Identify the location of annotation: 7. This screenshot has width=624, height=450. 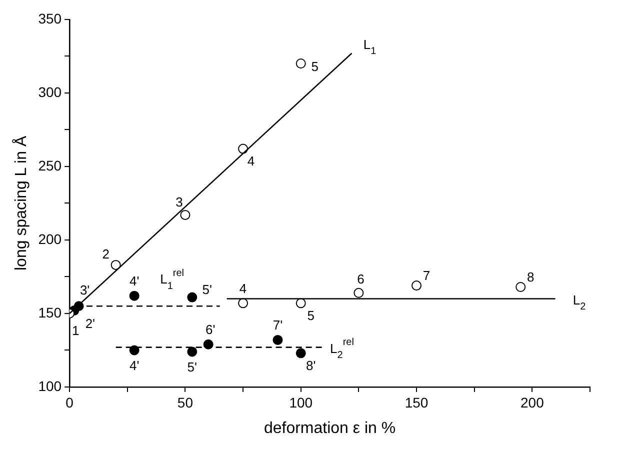
(426, 276).